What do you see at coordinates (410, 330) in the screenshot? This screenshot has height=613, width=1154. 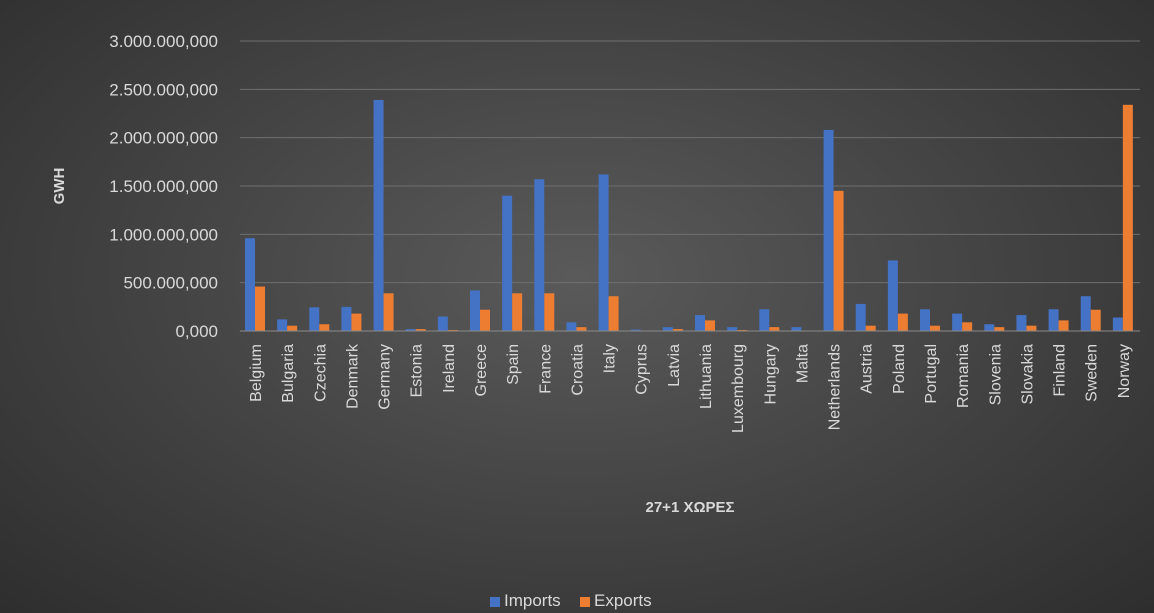 I see `bar-imports-estonia` at bounding box center [410, 330].